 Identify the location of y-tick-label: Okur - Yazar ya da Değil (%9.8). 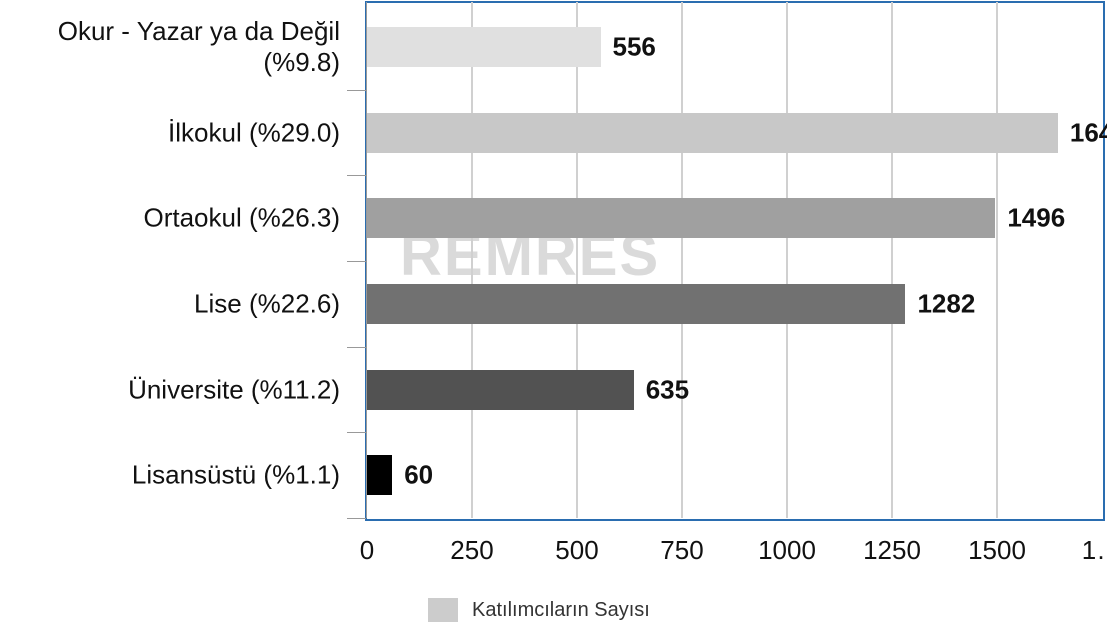
(198, 46).